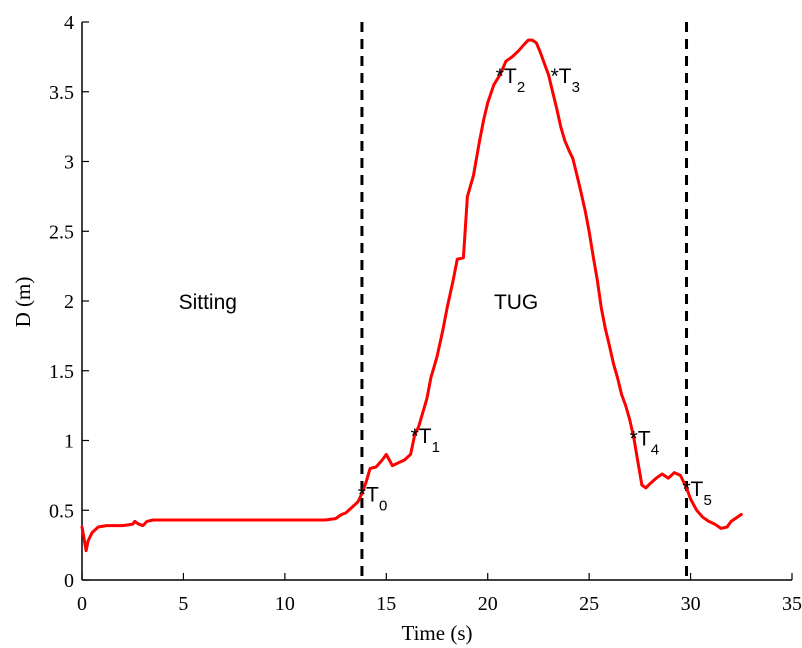 This screenshot has width=802, height=648. Describe the element at coordinates (386, 604) in the screenshot. I see `x-tick-label: 15` at that location.